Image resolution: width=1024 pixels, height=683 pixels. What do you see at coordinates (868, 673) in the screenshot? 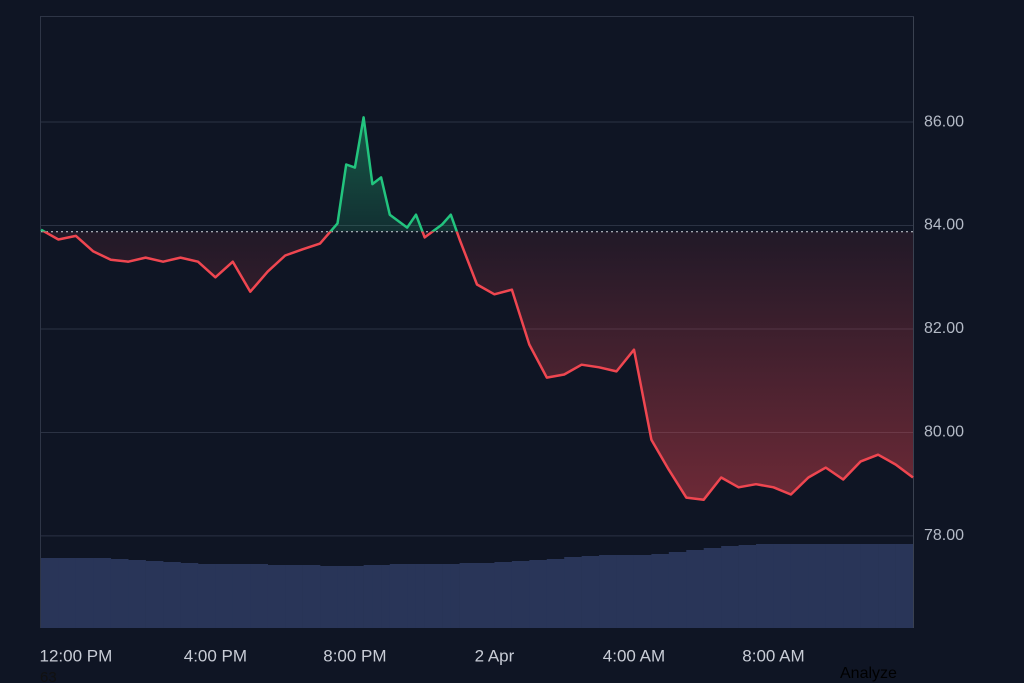
I see `analyze-button: Analyze` at bounding box center [868, 673].